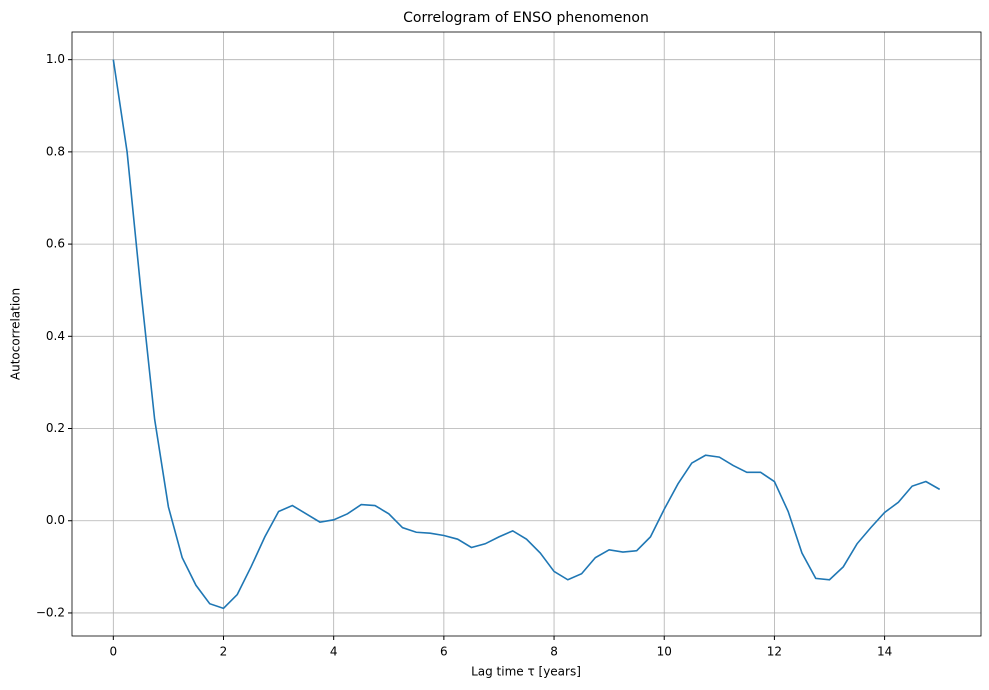 Image resolution: width=989 pixels, height=690 pixels. Describe the element at coordinates (774, 652) in the screenshot. I see `x-tick-label: 12` at that location.